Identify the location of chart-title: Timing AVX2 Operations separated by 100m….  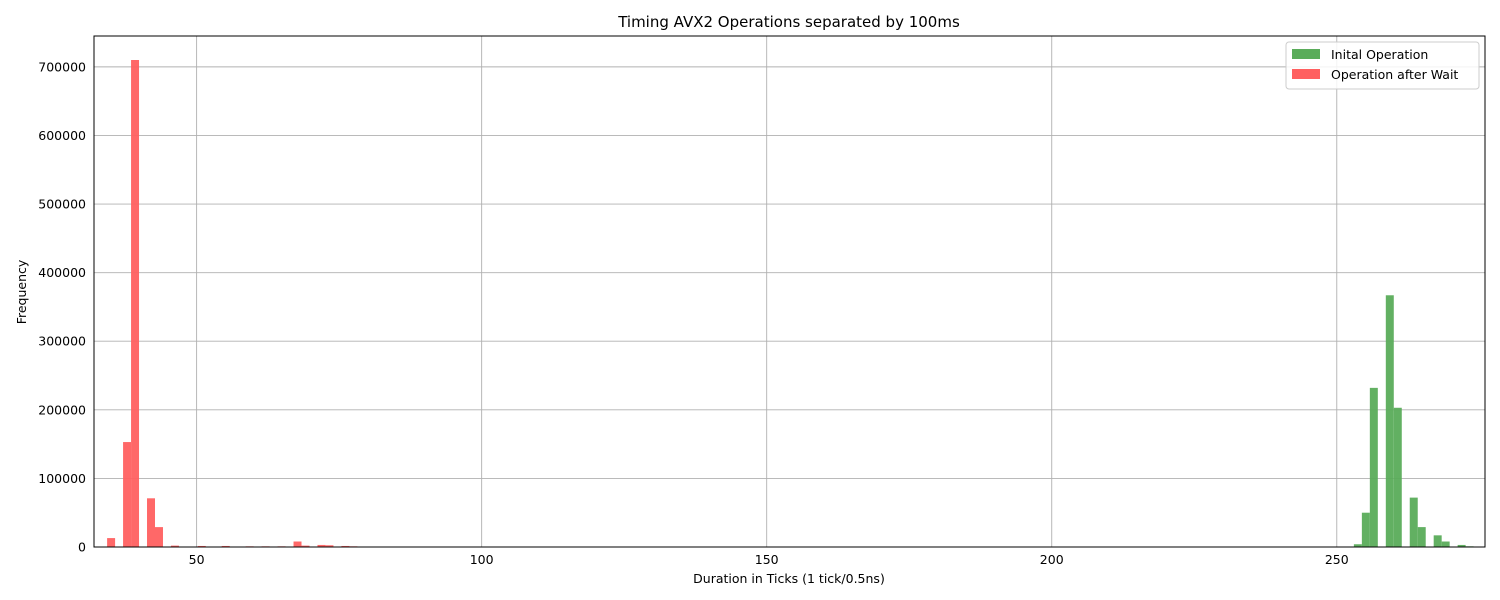
(788, 22).